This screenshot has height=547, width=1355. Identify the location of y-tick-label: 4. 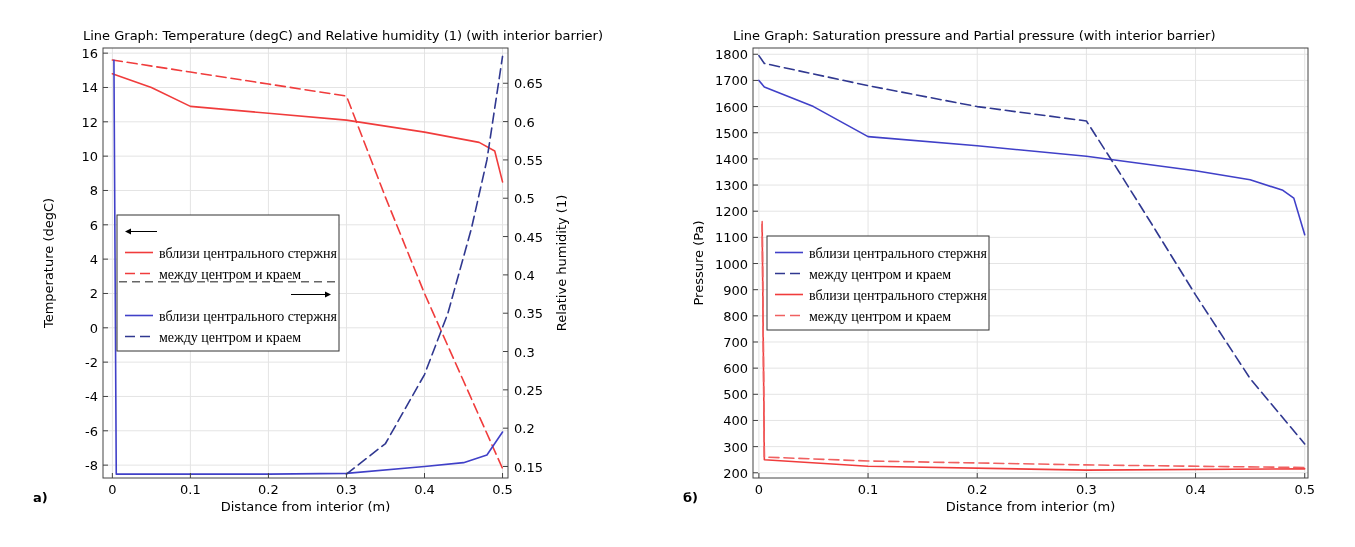
(93, 260).